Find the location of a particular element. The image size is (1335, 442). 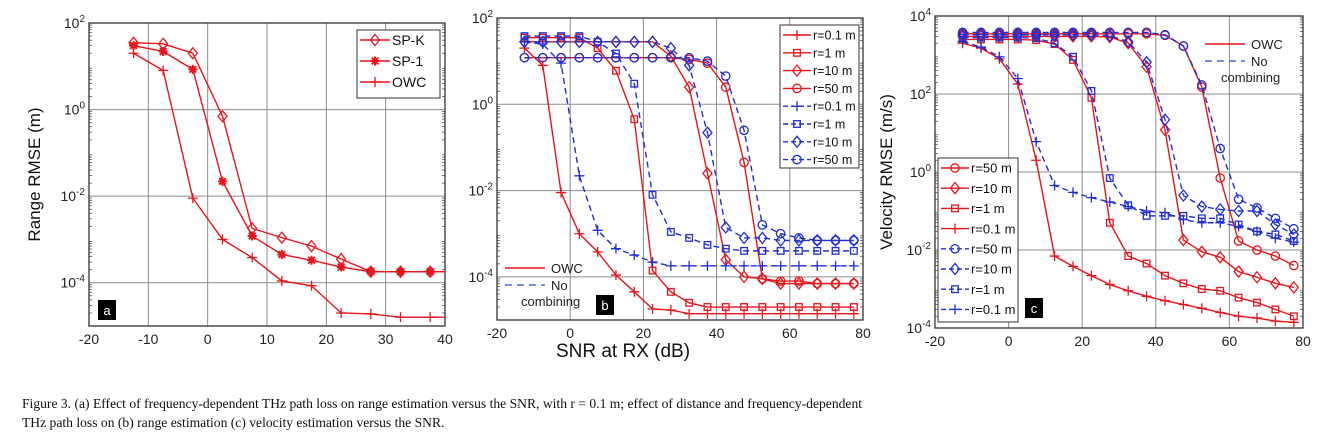

legend-label: SP-1 is located at coordinates (407, 61).